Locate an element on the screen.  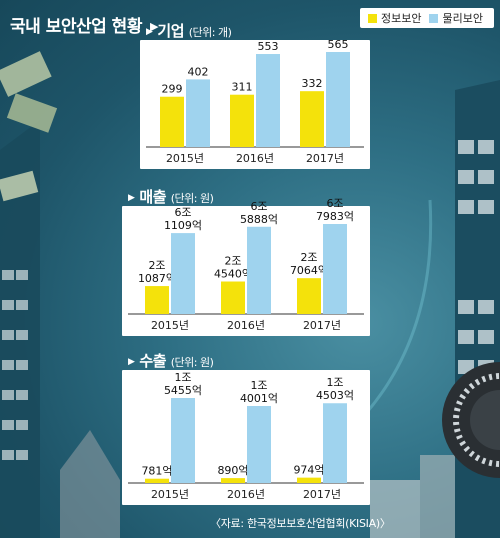
data-label: 332 is located at coordinates (312, 83).